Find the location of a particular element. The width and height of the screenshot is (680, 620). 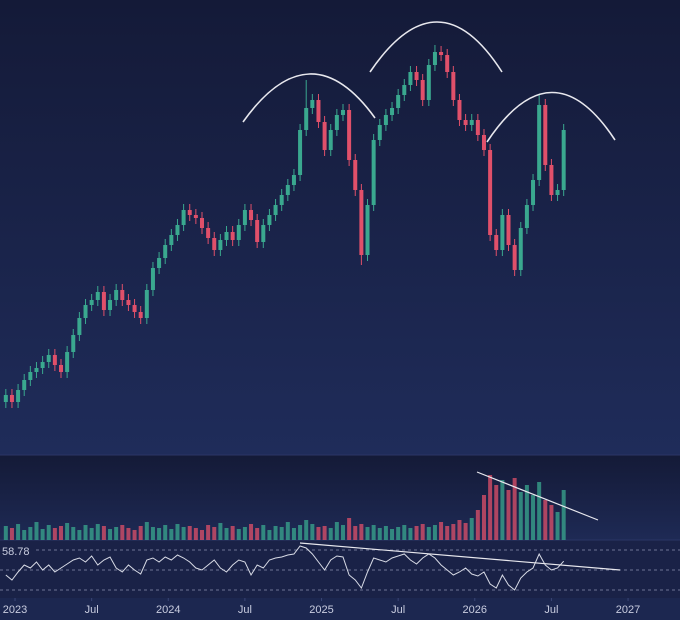

time-axis is located at coordinates (340, 609).